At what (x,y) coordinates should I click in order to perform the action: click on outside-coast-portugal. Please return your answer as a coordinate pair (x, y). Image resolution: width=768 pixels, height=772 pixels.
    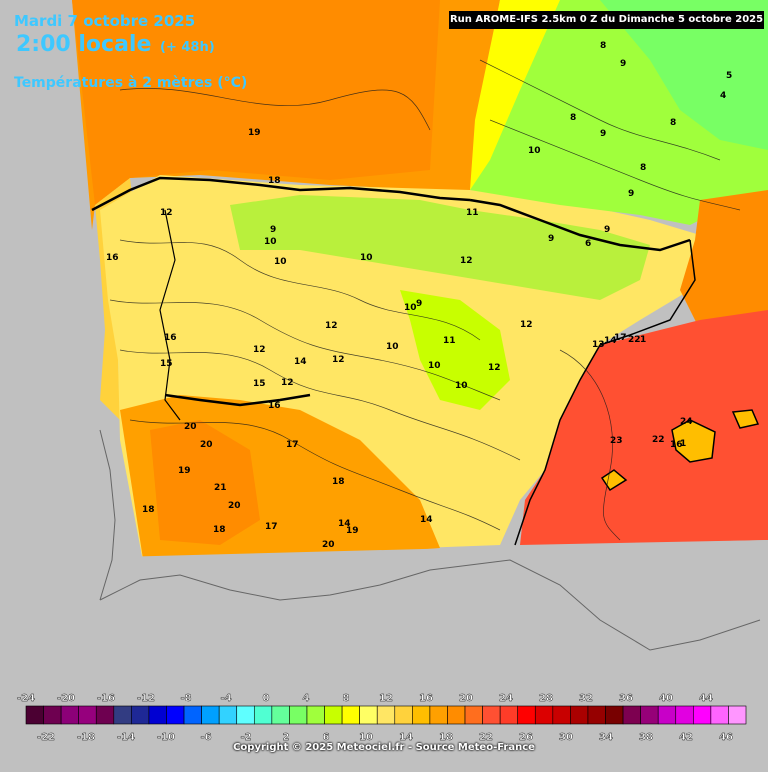
    Looking at the image, I should click on (107, 515).